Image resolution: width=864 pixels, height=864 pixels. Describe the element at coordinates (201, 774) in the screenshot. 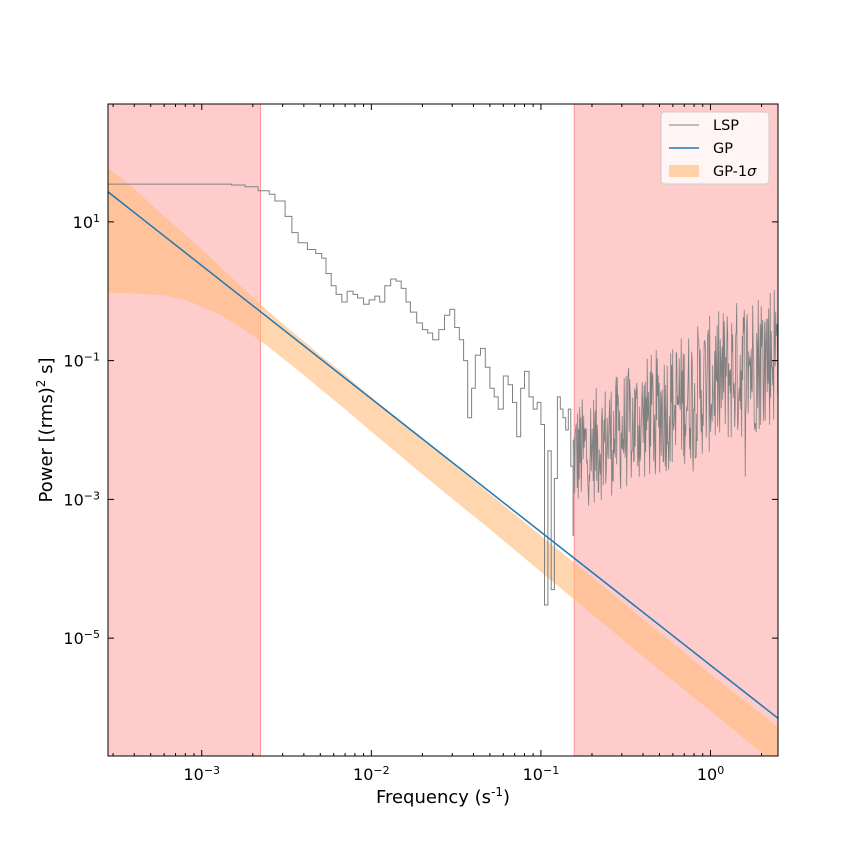

I see `x-tick-label: 10⁻³` at that location.